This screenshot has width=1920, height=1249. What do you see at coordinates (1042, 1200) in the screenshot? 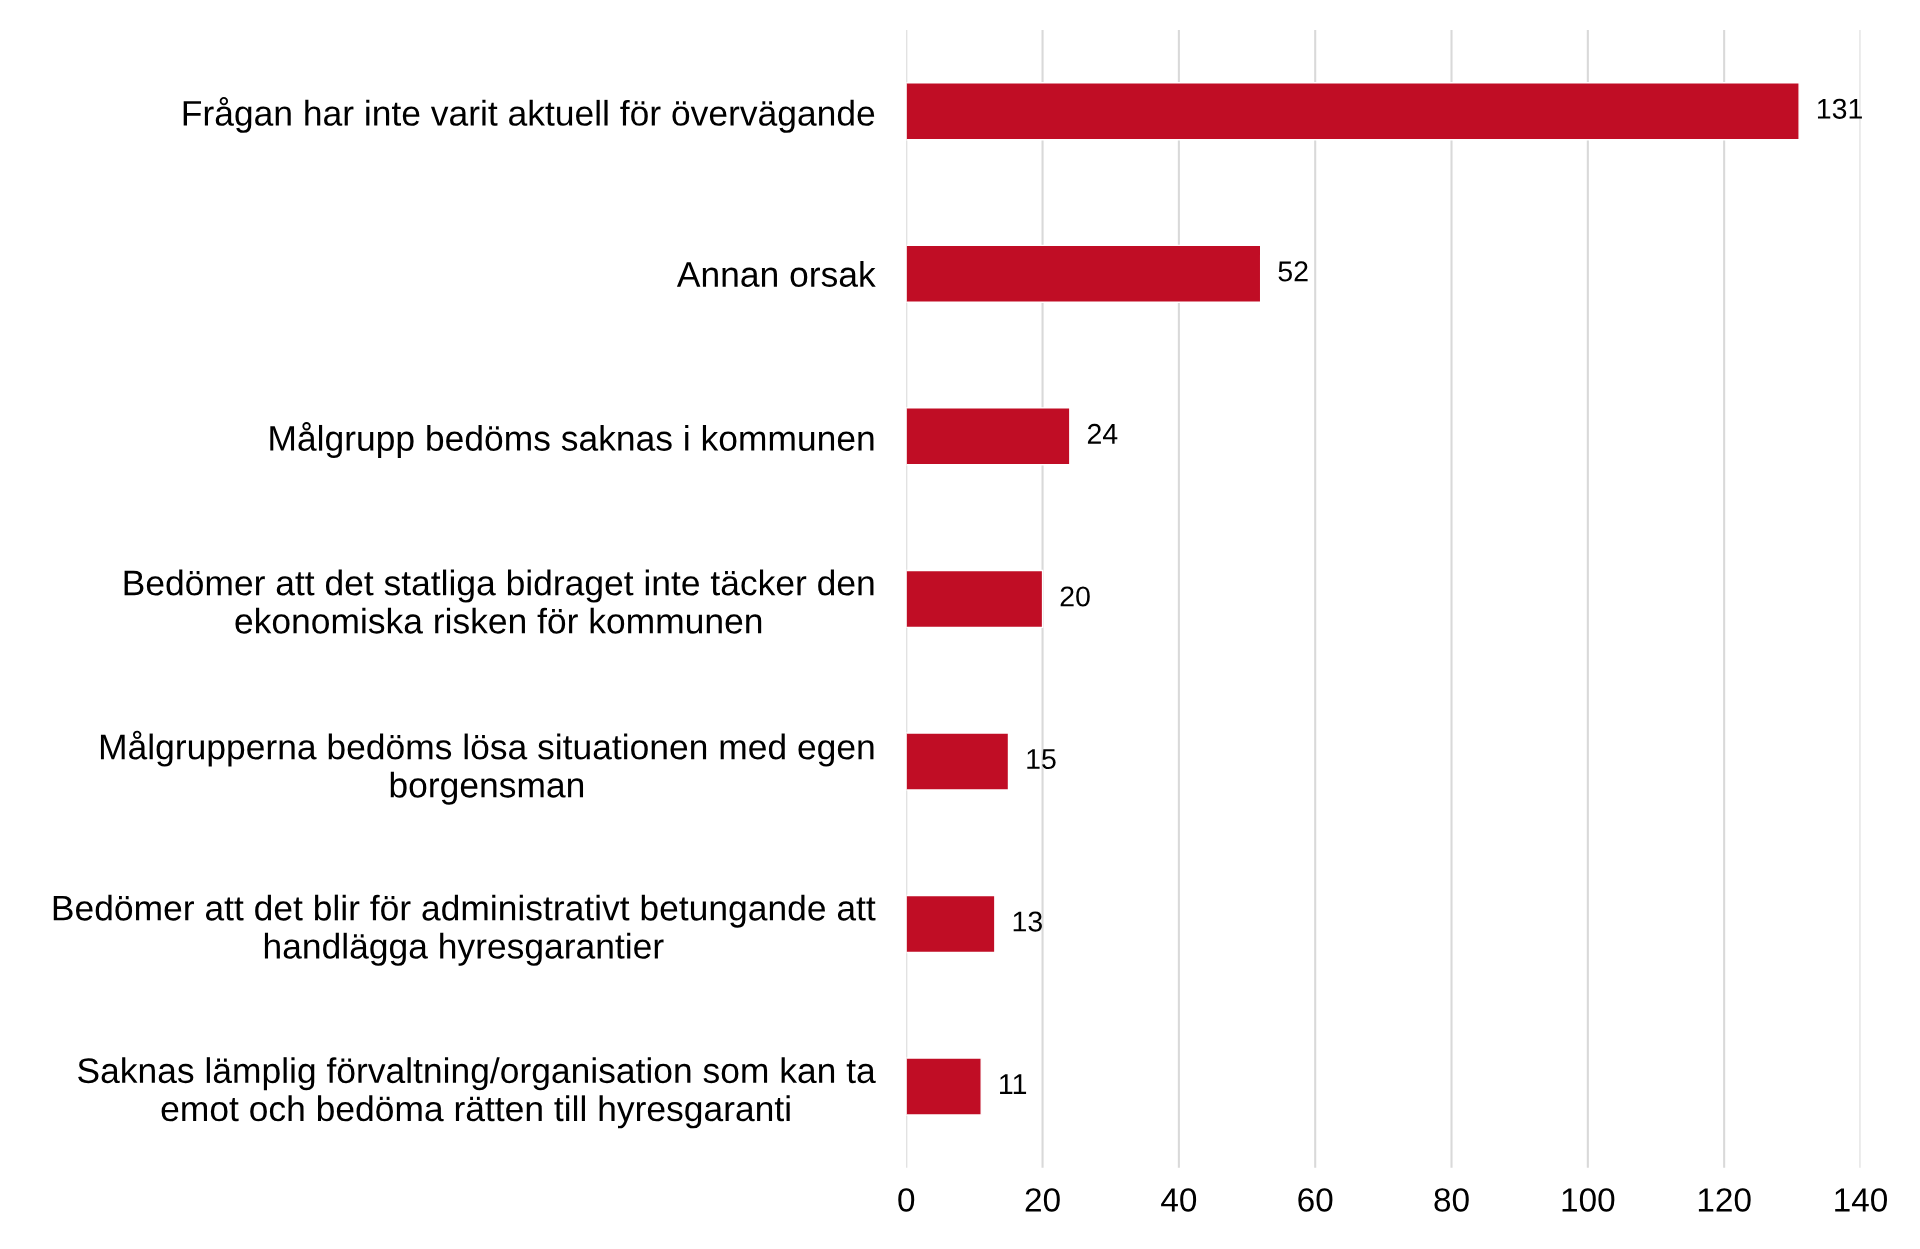
I see `x-tick-label: 20` at bounding box center [1042, 1200].